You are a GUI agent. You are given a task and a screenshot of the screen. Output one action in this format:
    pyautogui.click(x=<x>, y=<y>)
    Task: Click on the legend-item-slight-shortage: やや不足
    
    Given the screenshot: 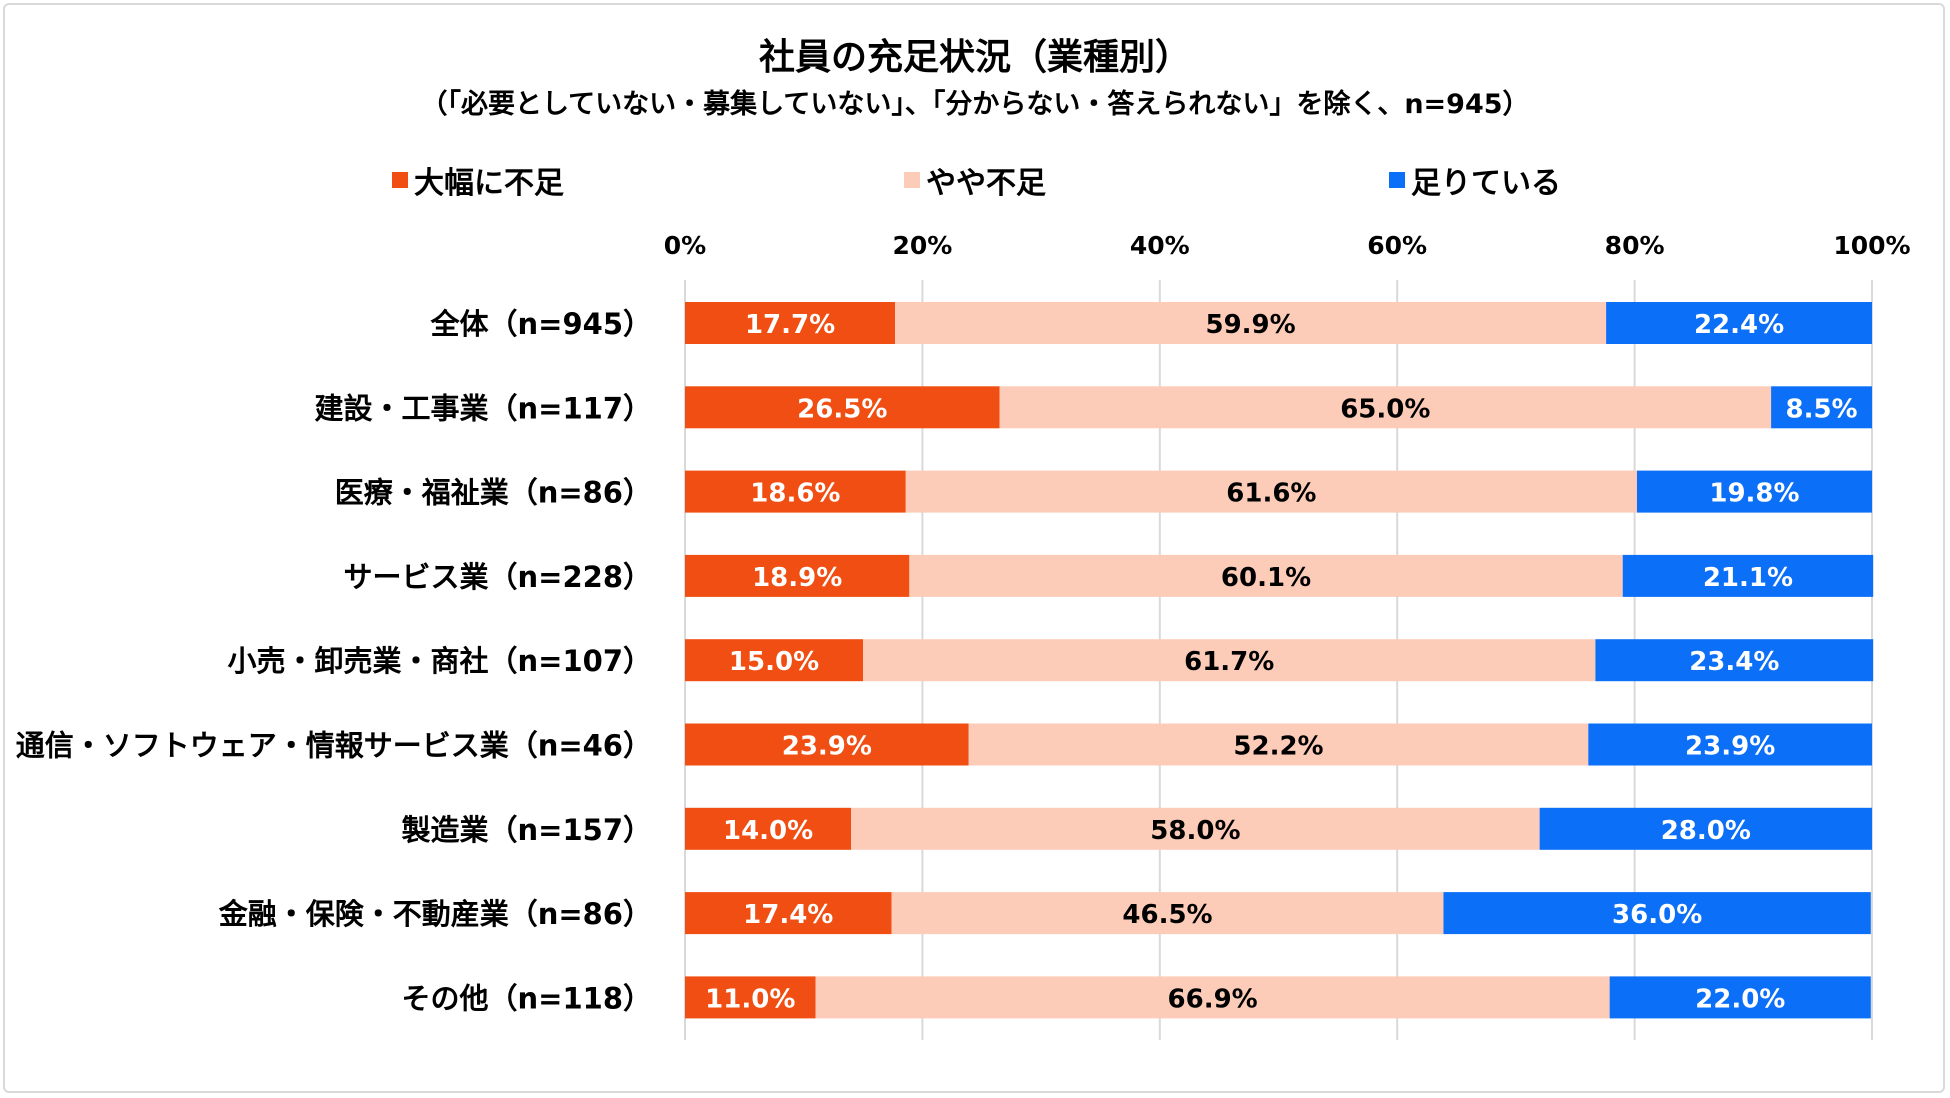 What is the action you would take?
    pyautogui.click(x=975, y=180)
    